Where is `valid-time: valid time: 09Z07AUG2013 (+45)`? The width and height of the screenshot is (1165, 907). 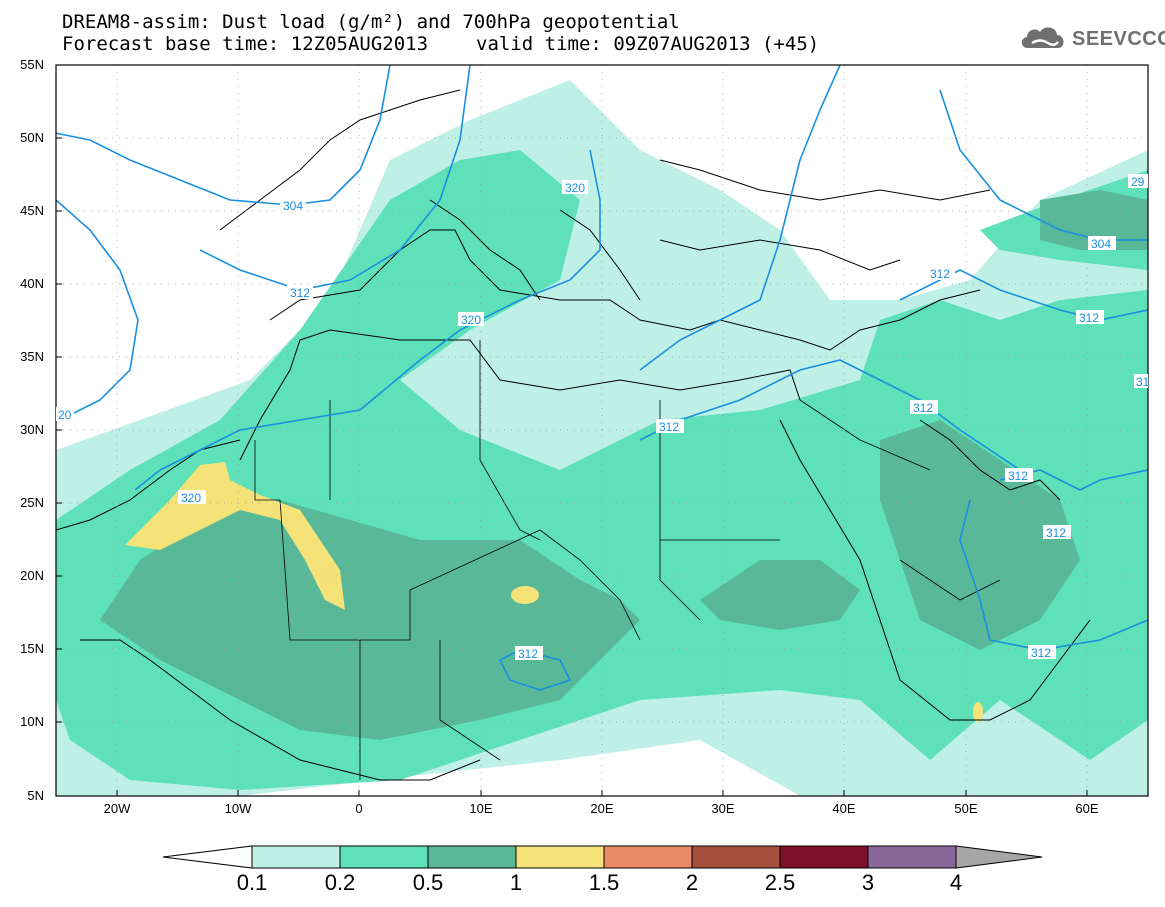 valid-time: valid time: 09Z07AUG2013 (+45) is located at coordinates (648, 44).